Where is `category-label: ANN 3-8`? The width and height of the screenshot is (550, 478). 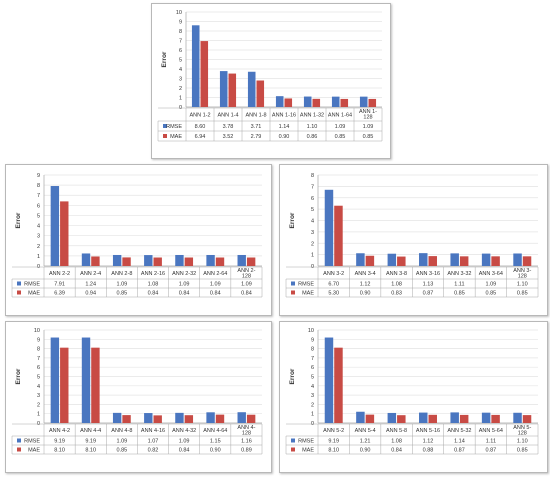
category-label: ANN 3-8 is located at coordinates (396, 274).